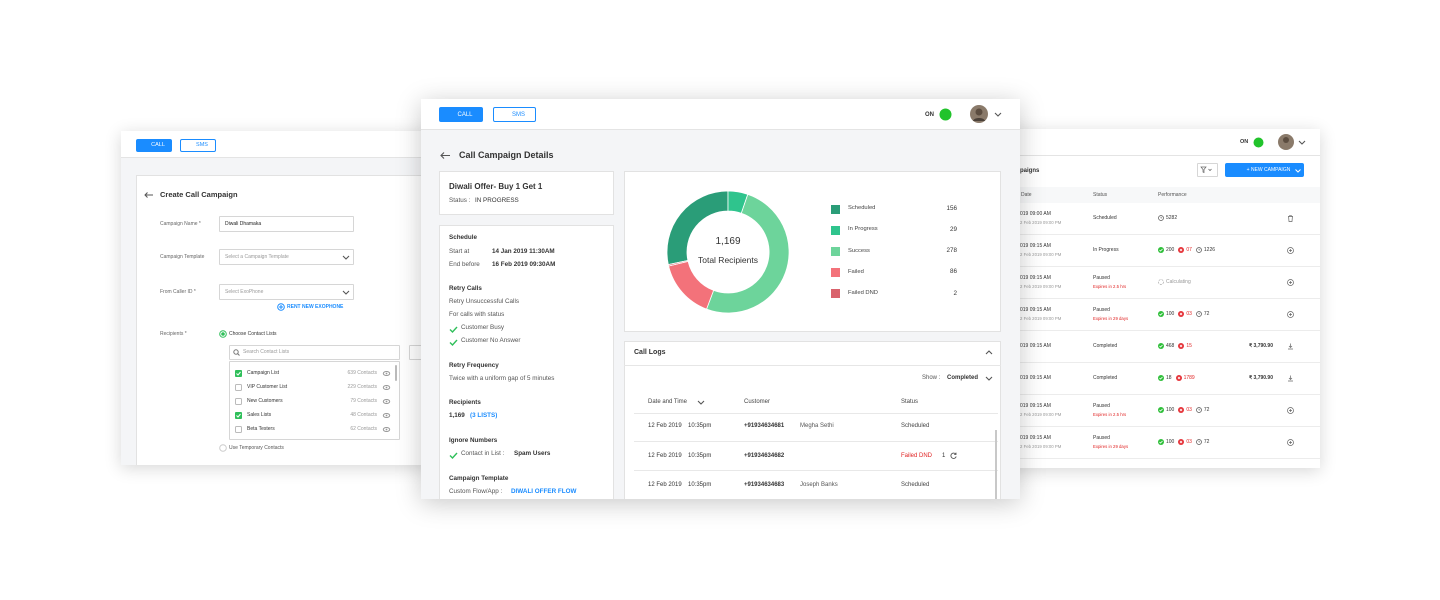 This screenshot has width=1440, height=600. I want to click on detail-text: End before, so click(464, 264).